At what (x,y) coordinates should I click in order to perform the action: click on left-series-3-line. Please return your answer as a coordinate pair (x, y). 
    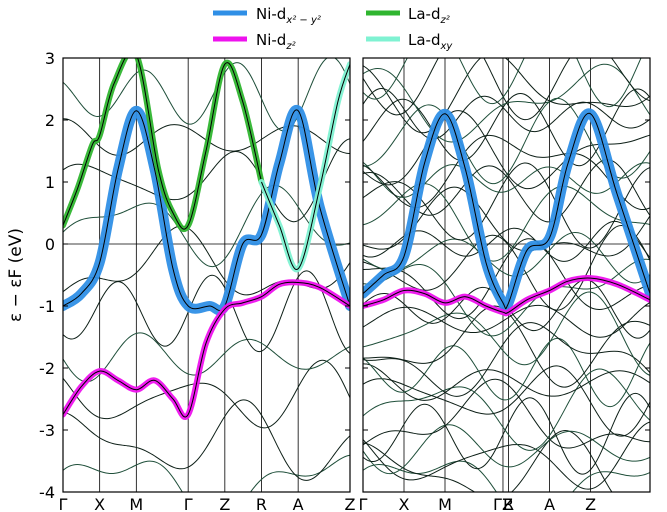
    Looking at the image, I should click on (305, 167).